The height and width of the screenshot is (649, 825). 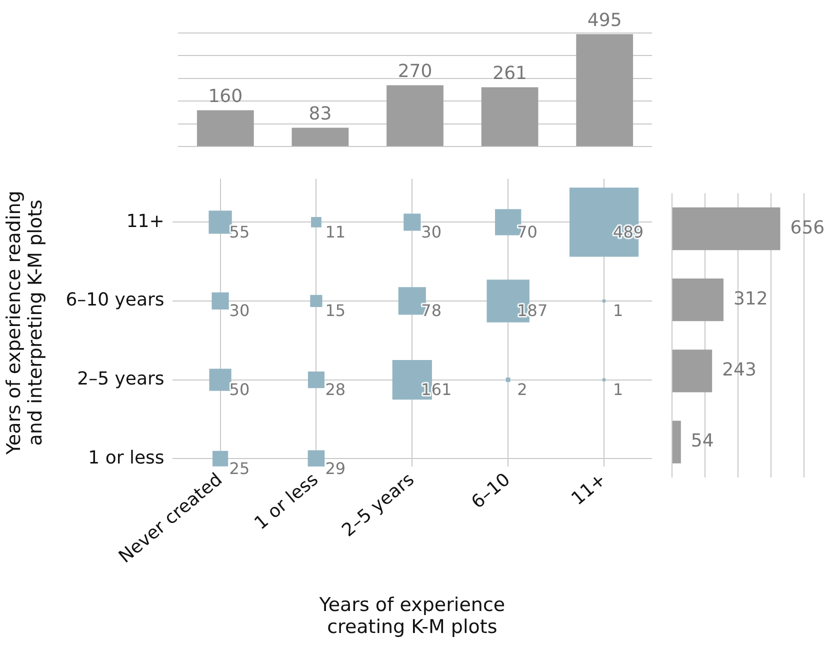 What do you see at coordinates (24, 323) in the screenshot?
I see `y-axis-title: Years of experience reading and interpreting K-M plots` at bounding box center [24, 323].